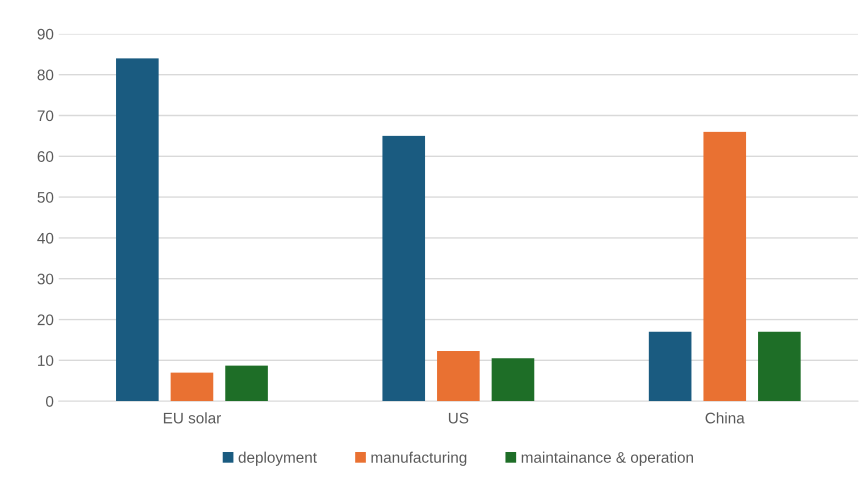  Describe the element at coordinates (192, 418) in the screenshot. I see `x-tick-label: EU solar` at that location.